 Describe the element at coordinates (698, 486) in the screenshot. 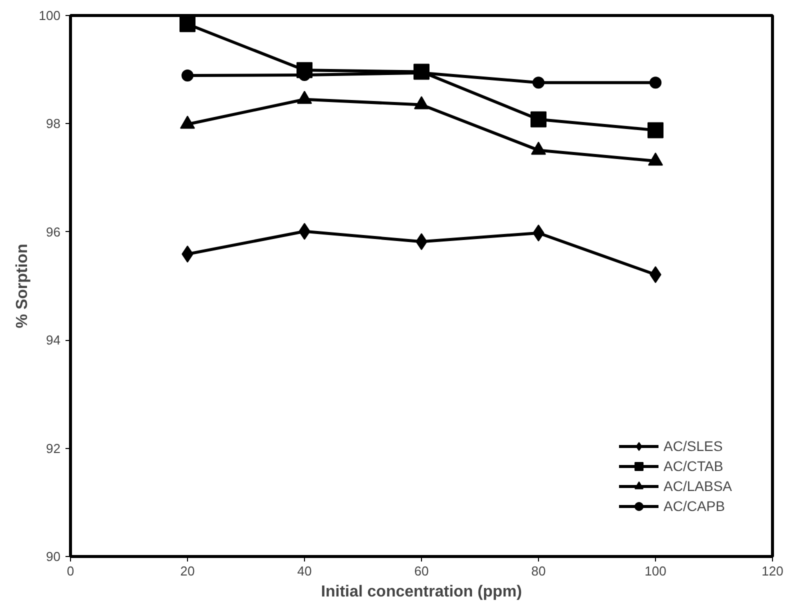

I see `legend-label: AC/LABSA` at that location.